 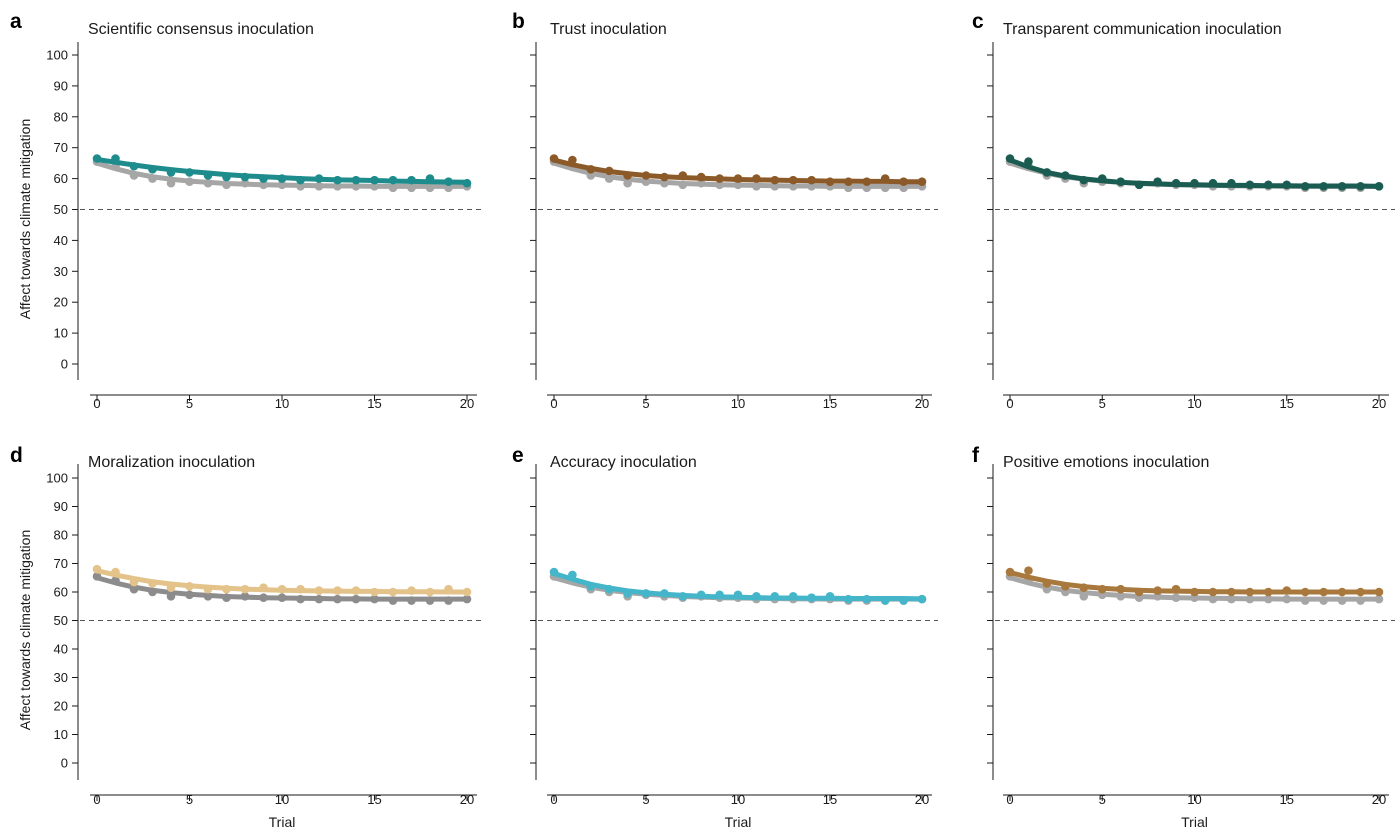 I want to click on y-tick-label: 40, so click(x=61, y=649).